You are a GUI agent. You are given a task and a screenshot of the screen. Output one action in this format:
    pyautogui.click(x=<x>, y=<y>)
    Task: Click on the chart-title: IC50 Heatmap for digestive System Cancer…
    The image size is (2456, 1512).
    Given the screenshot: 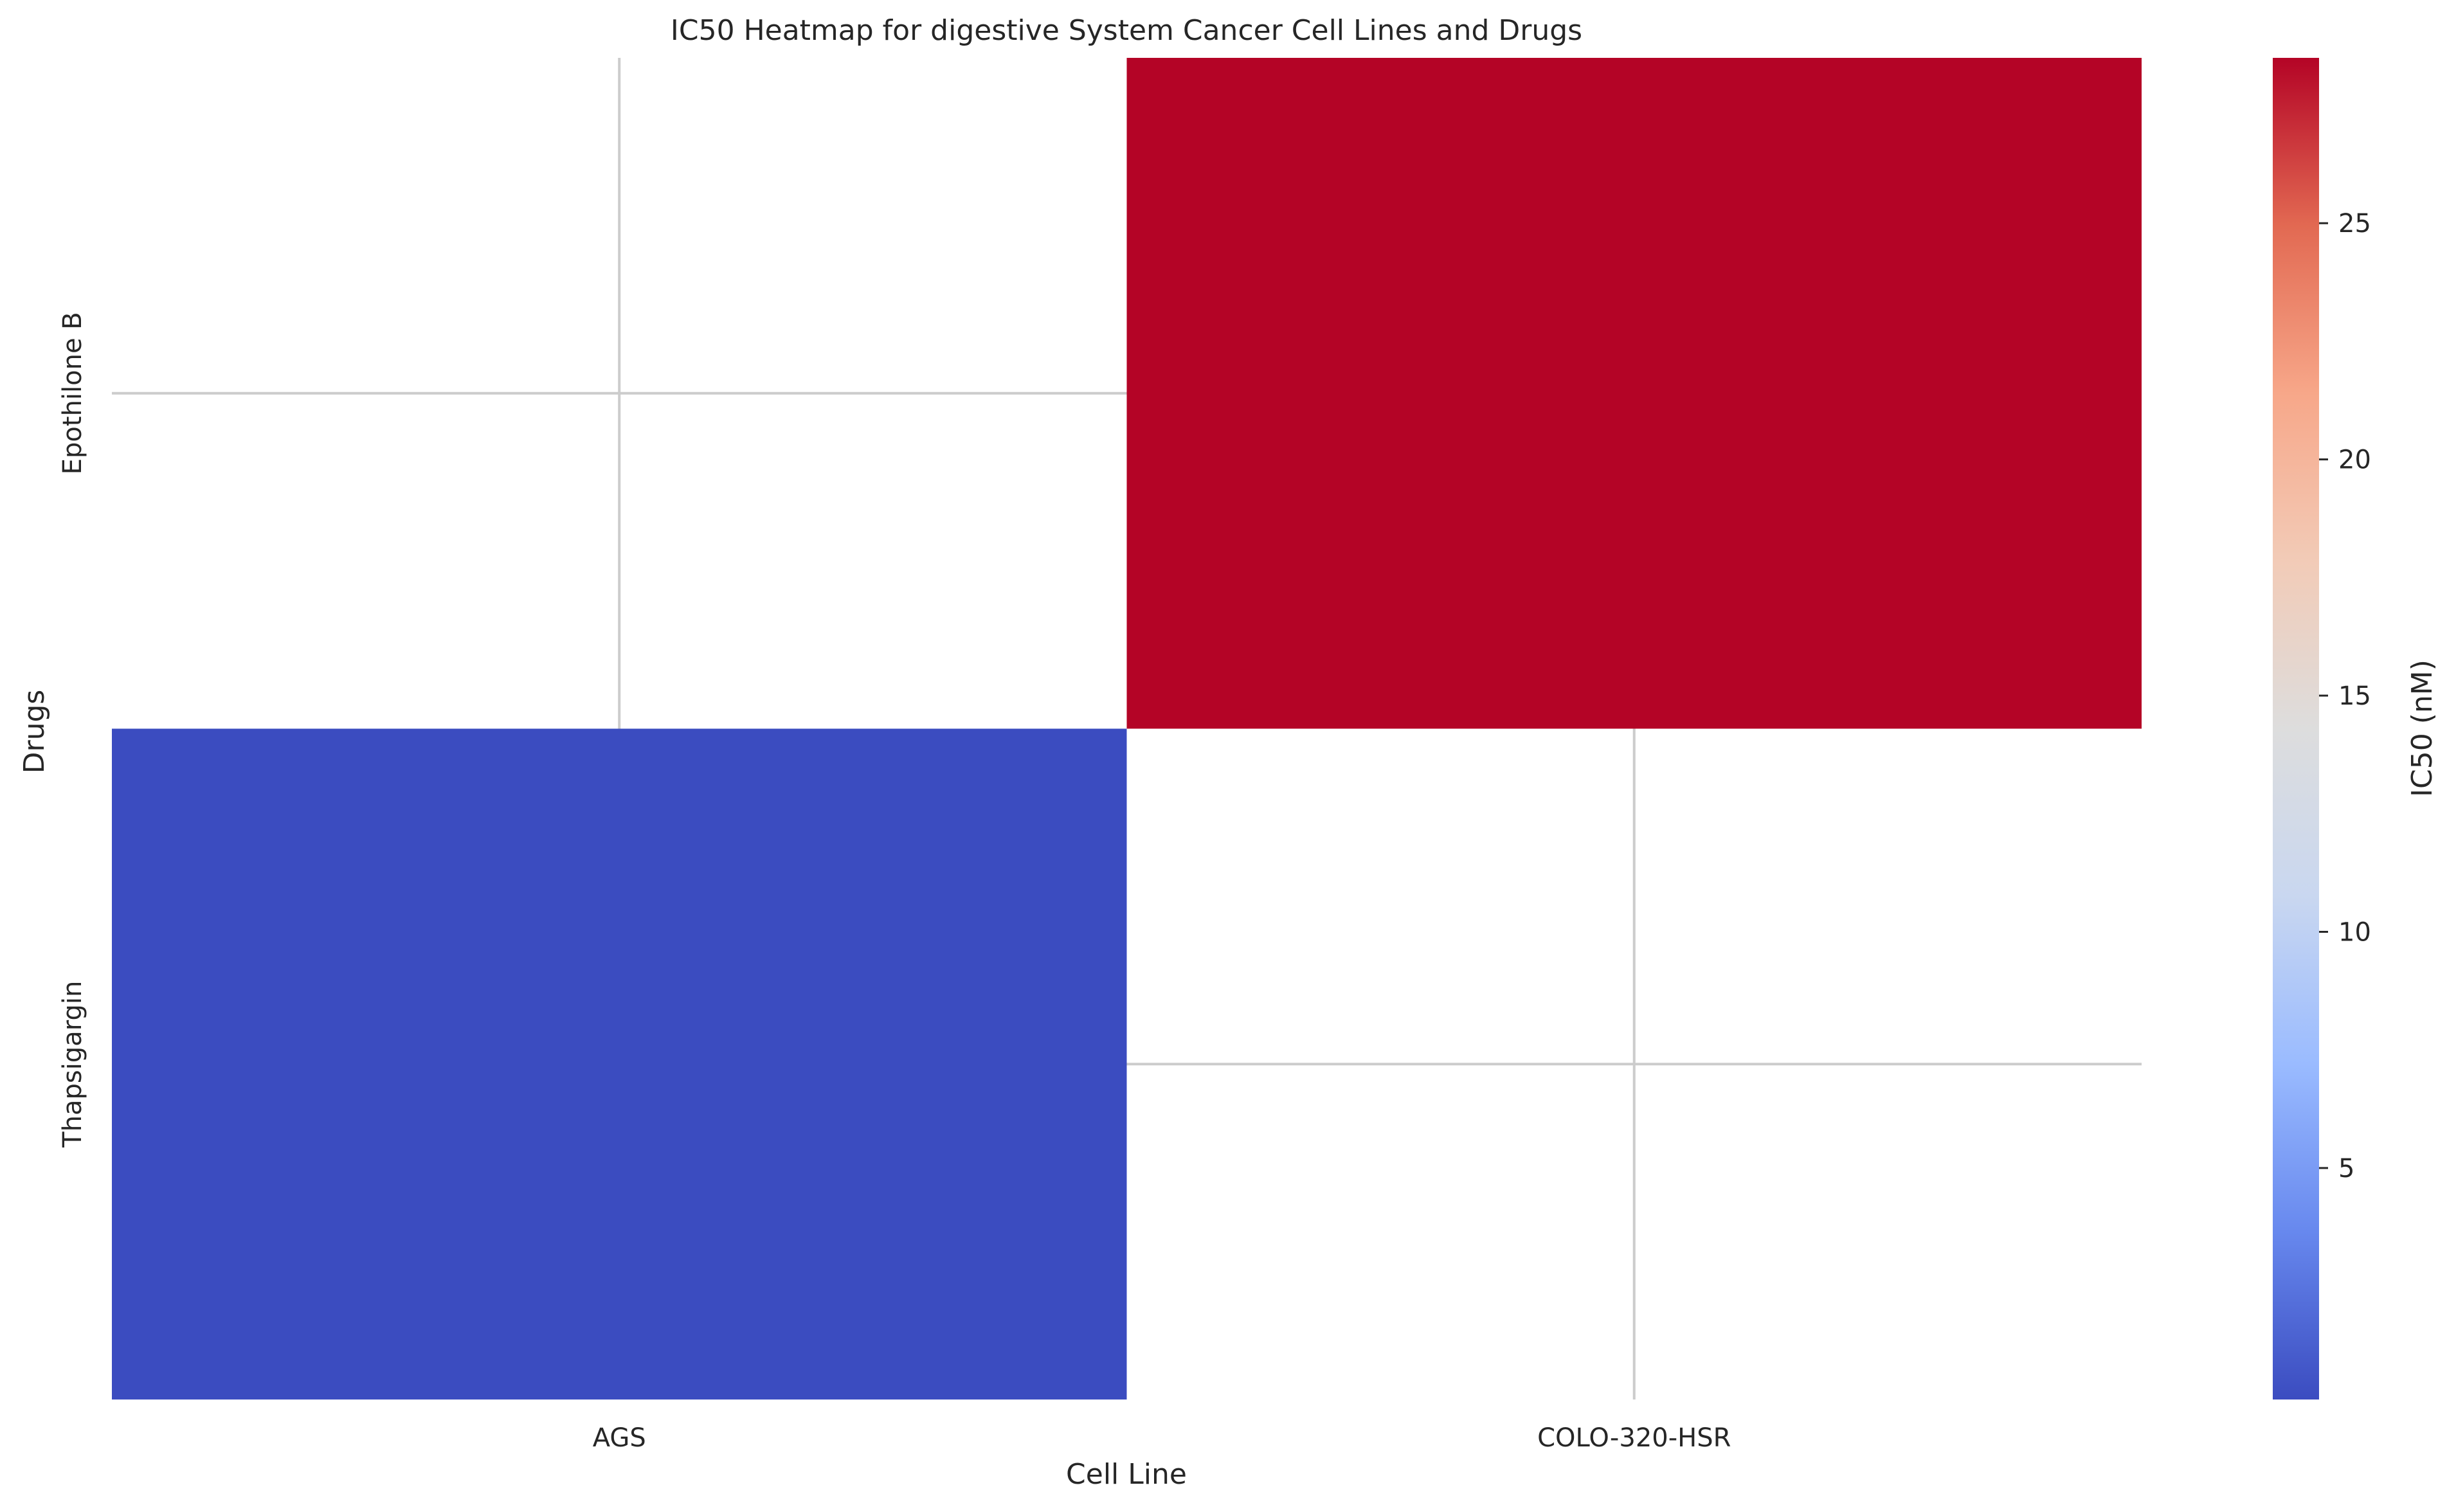 What is the action you would take?
    pyautogui.click(x=1126, y=30)
    